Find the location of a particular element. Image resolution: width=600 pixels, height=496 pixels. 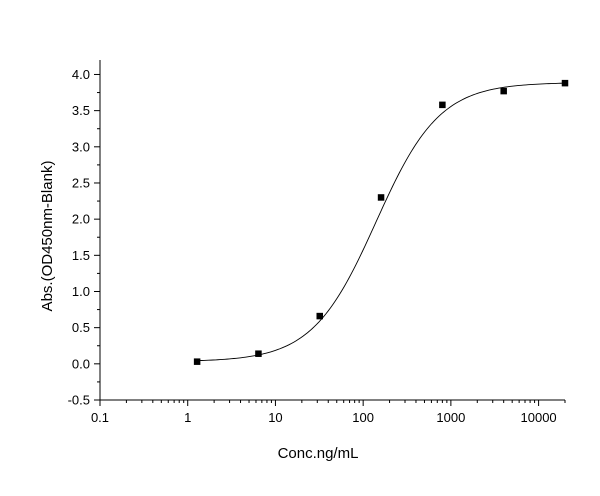

x-axis-title: Conc.ng/mL is located at coordinates (318, 453).